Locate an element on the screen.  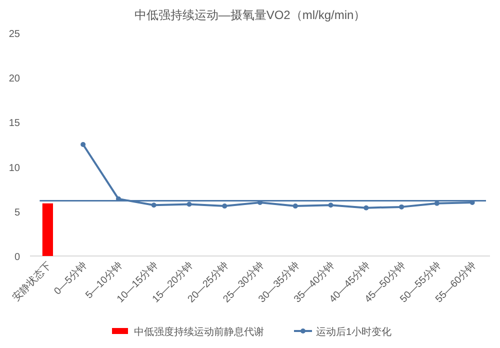
chart-title: 中低强持续运动—摄氧量VO2（ml/kg/min） is located at coordinates (250, 15).